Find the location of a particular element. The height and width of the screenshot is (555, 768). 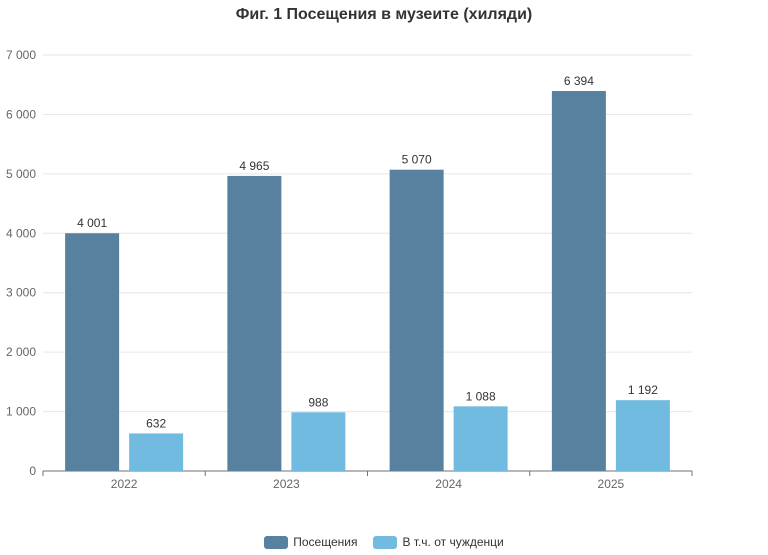

legend-item-visits: Посещения is located at coordinates (310, 542).